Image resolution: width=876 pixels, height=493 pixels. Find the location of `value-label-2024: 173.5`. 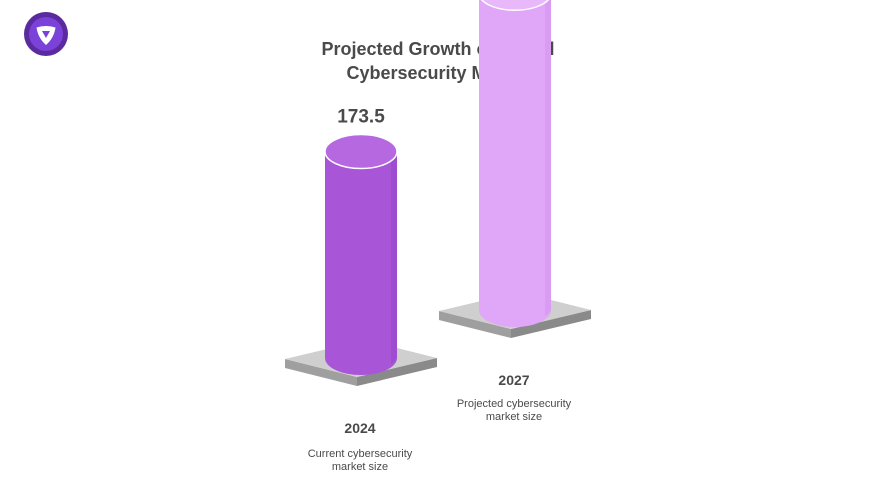

value-label-2024: 173.5 is located at coordinates (361, 117).